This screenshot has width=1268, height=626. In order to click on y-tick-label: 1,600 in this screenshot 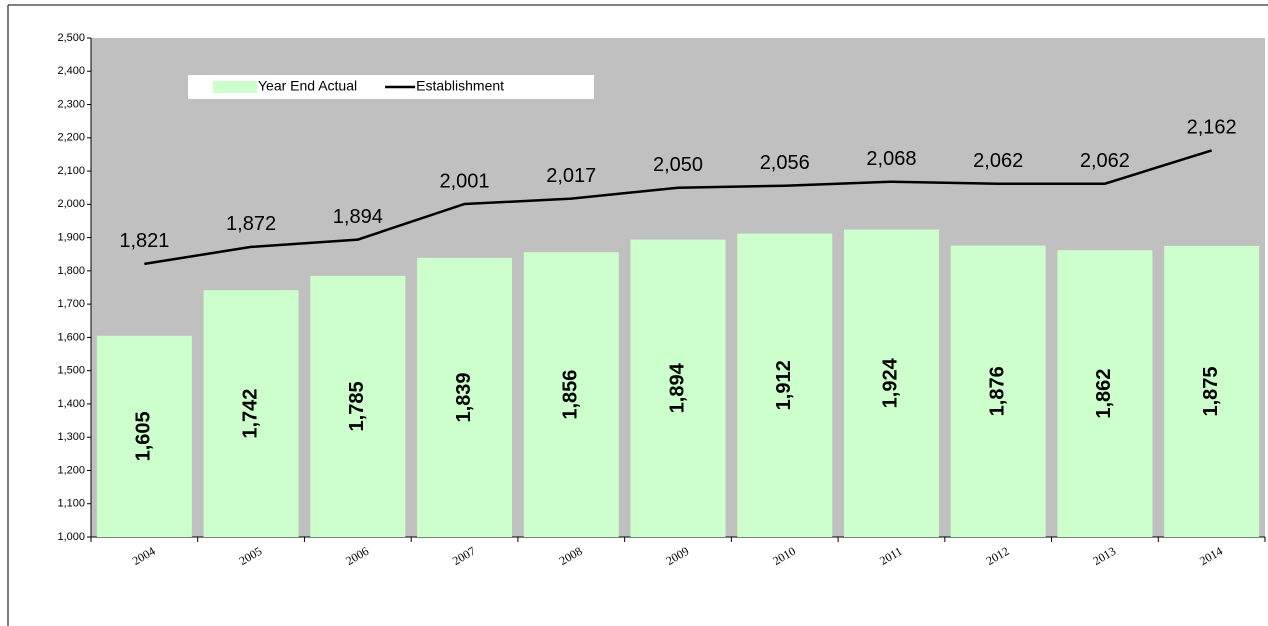, I will do `click(71, 337)`.